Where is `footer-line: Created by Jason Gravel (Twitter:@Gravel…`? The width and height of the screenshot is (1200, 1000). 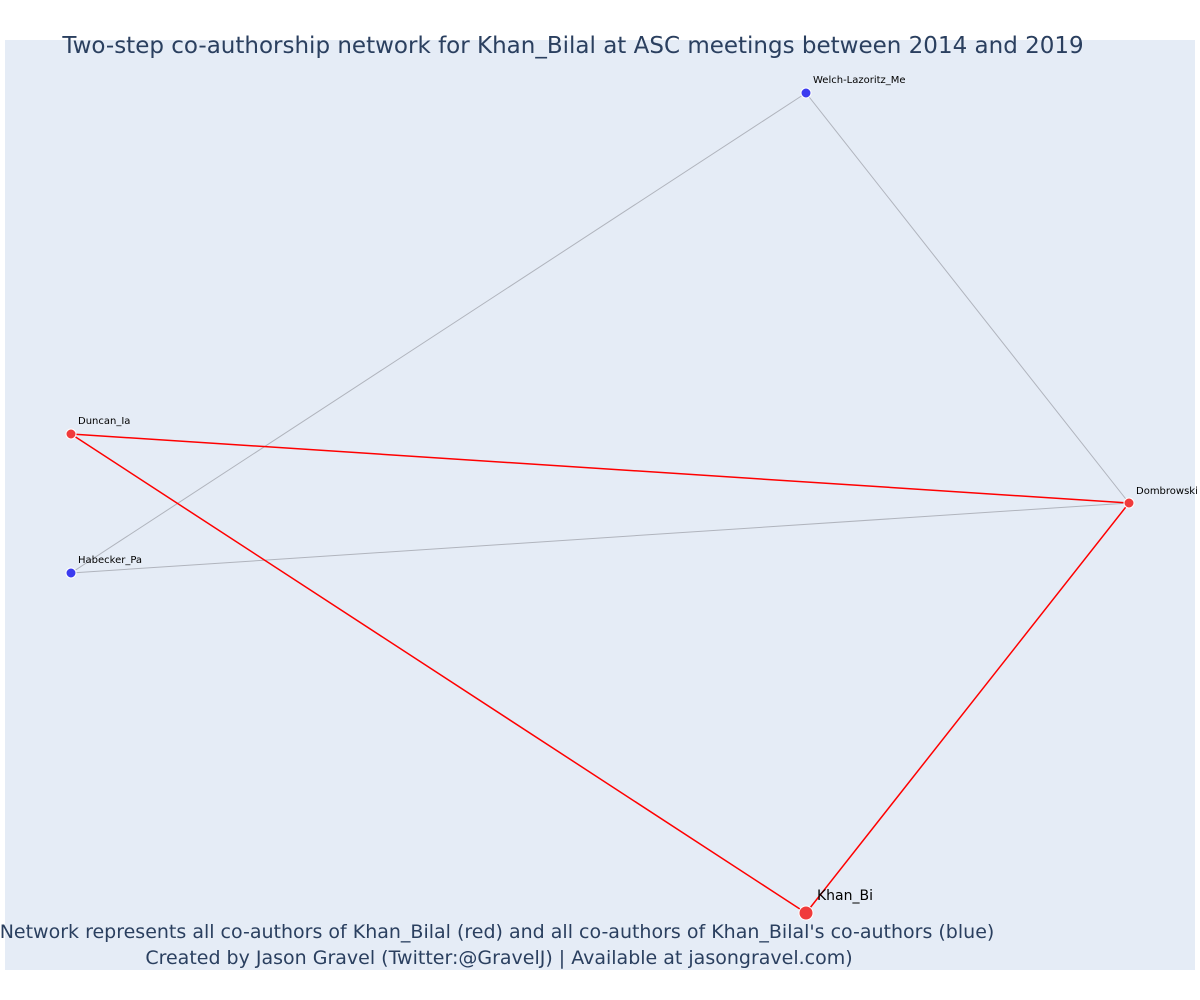
footer-line: Created by Jason Gravel (Twitter:@Gravel… is located at coordinates (498, 958).